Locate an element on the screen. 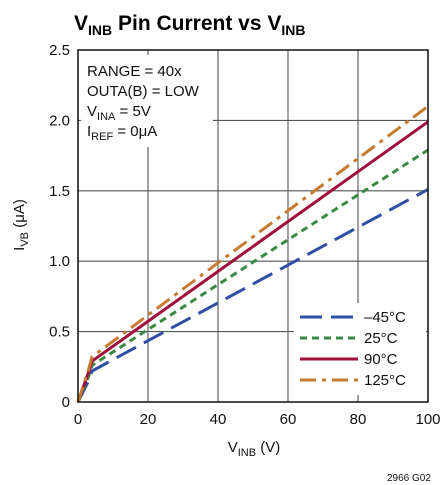  conditions-box is located at coordinates (147, 101).